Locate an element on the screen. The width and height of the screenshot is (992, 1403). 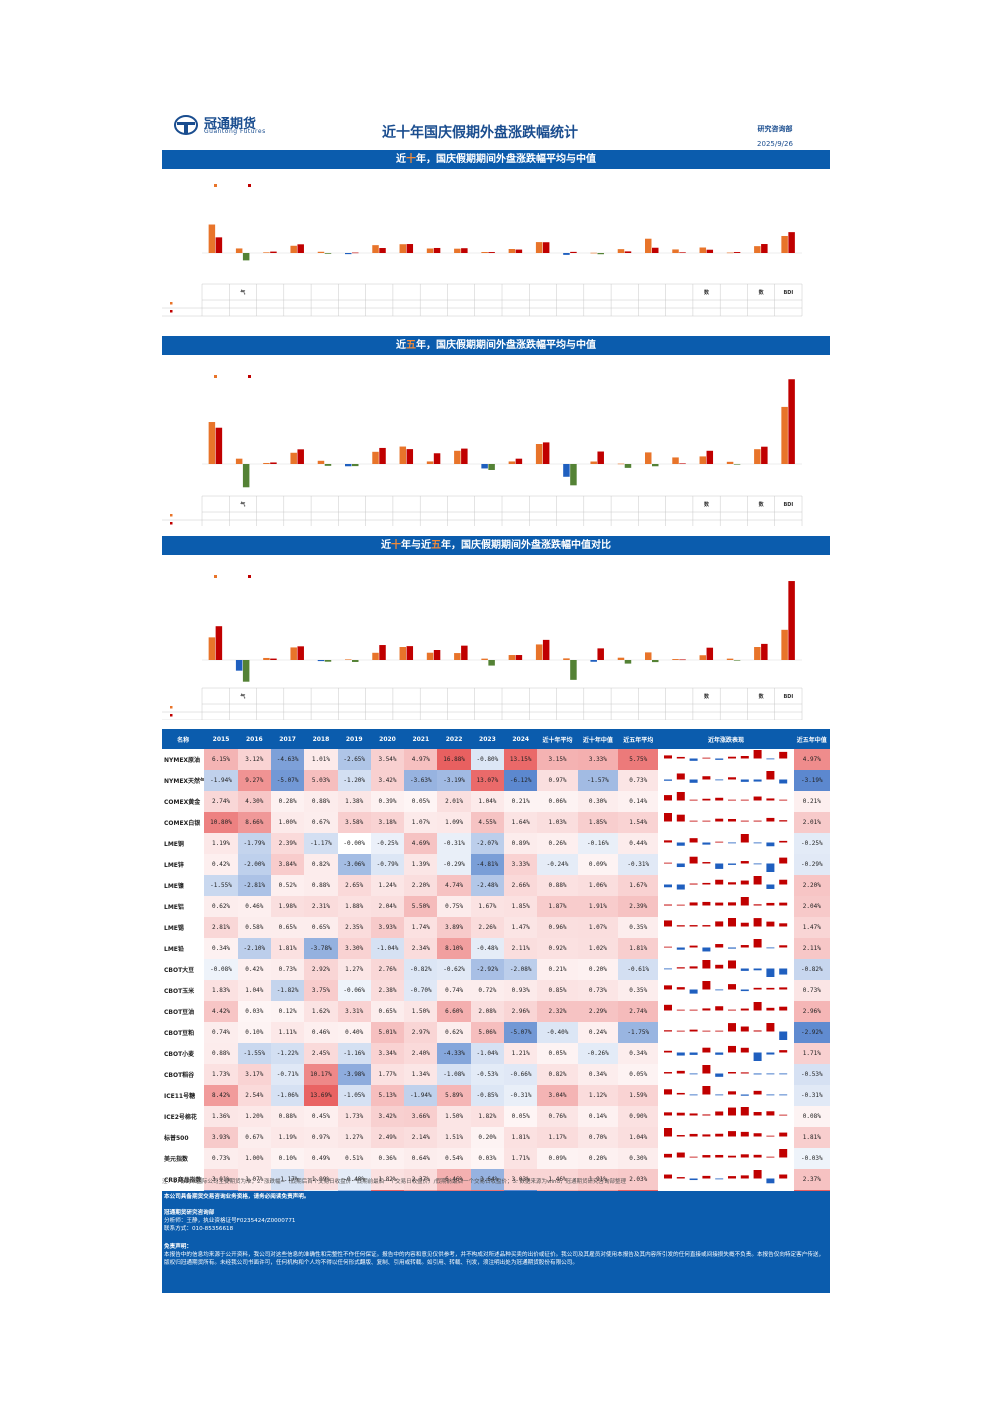
year-value-cell: 1.01% is located at coordinates (321, 759).